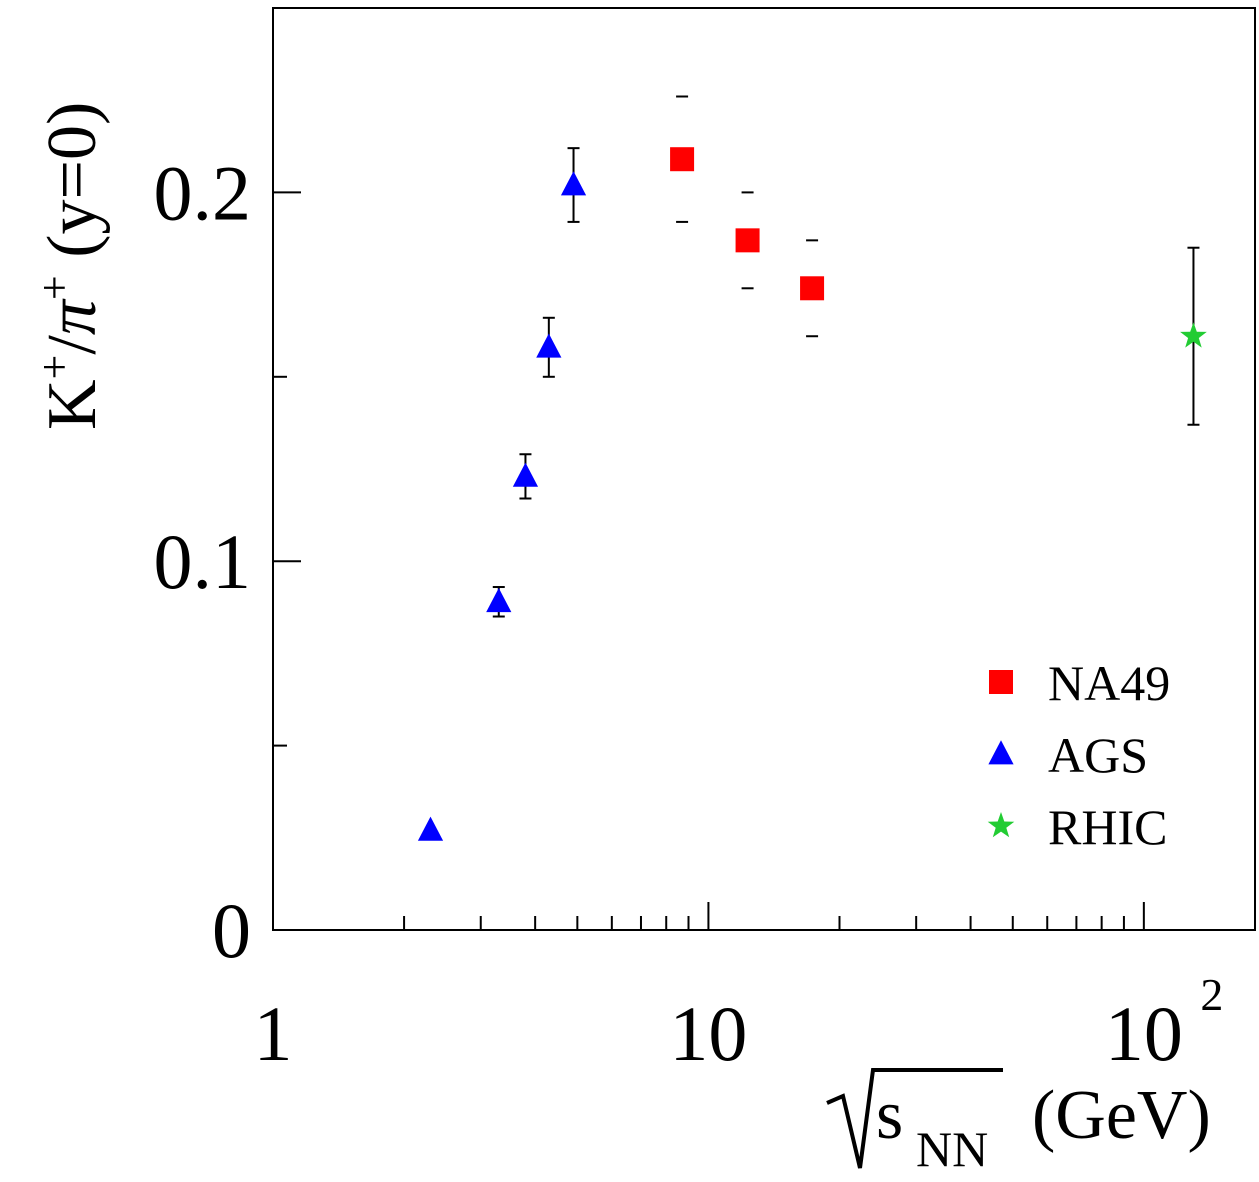  What do you see at coordinates (231, 930) in the screenshot?
I see `y-tick-label: 0` at bounding box center [231, 930].